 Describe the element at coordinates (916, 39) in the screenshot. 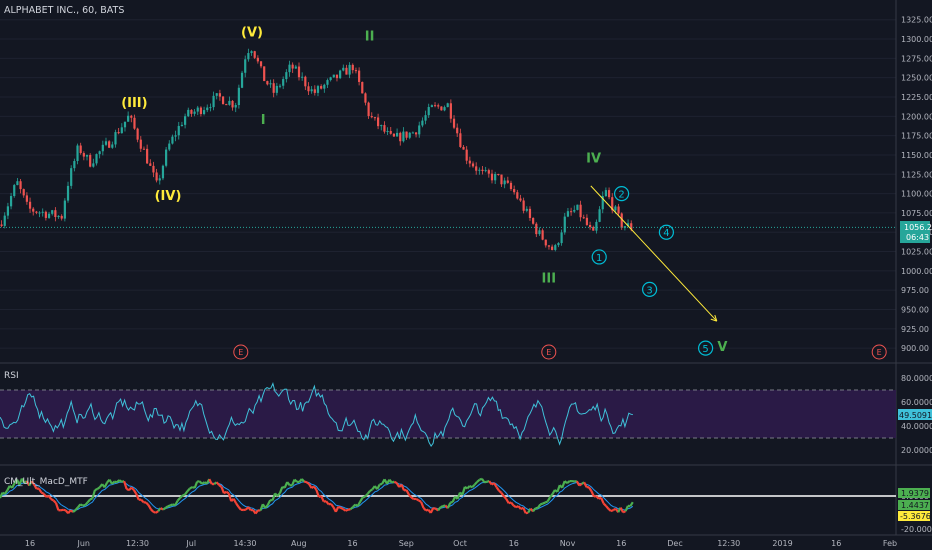

I see `price-tick-label: 1300.00` at that location.